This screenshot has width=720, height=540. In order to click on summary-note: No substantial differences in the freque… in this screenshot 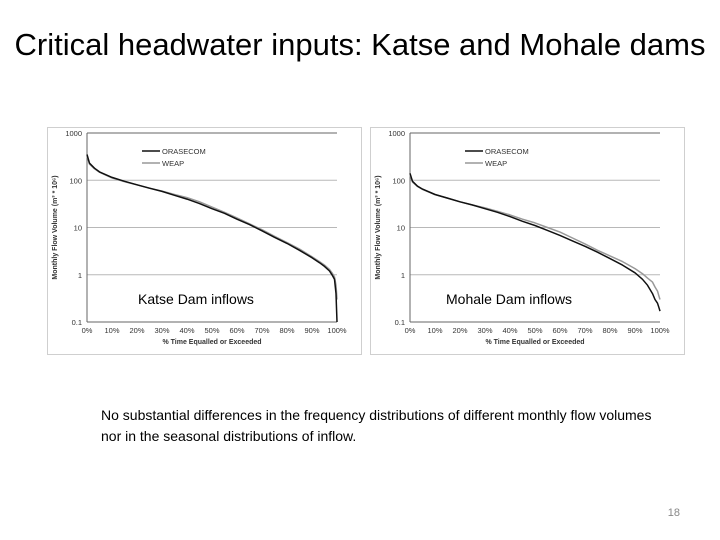, I will do `click(376, 425)`.